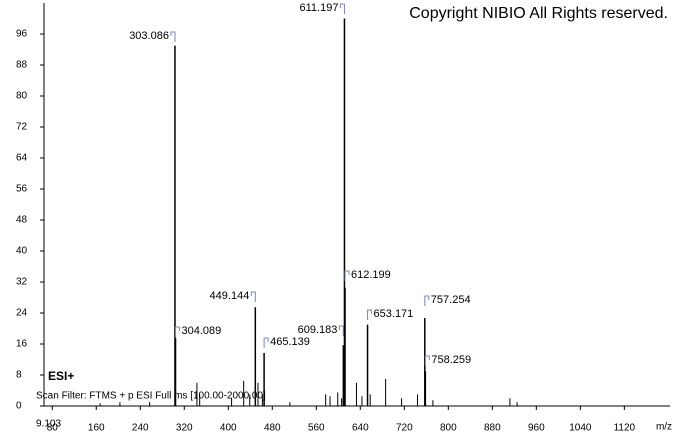  What do you see at coordinates (184, 428) in the screenshot?
I see `x-tick-label: 320` at bounding box center [184, 428].